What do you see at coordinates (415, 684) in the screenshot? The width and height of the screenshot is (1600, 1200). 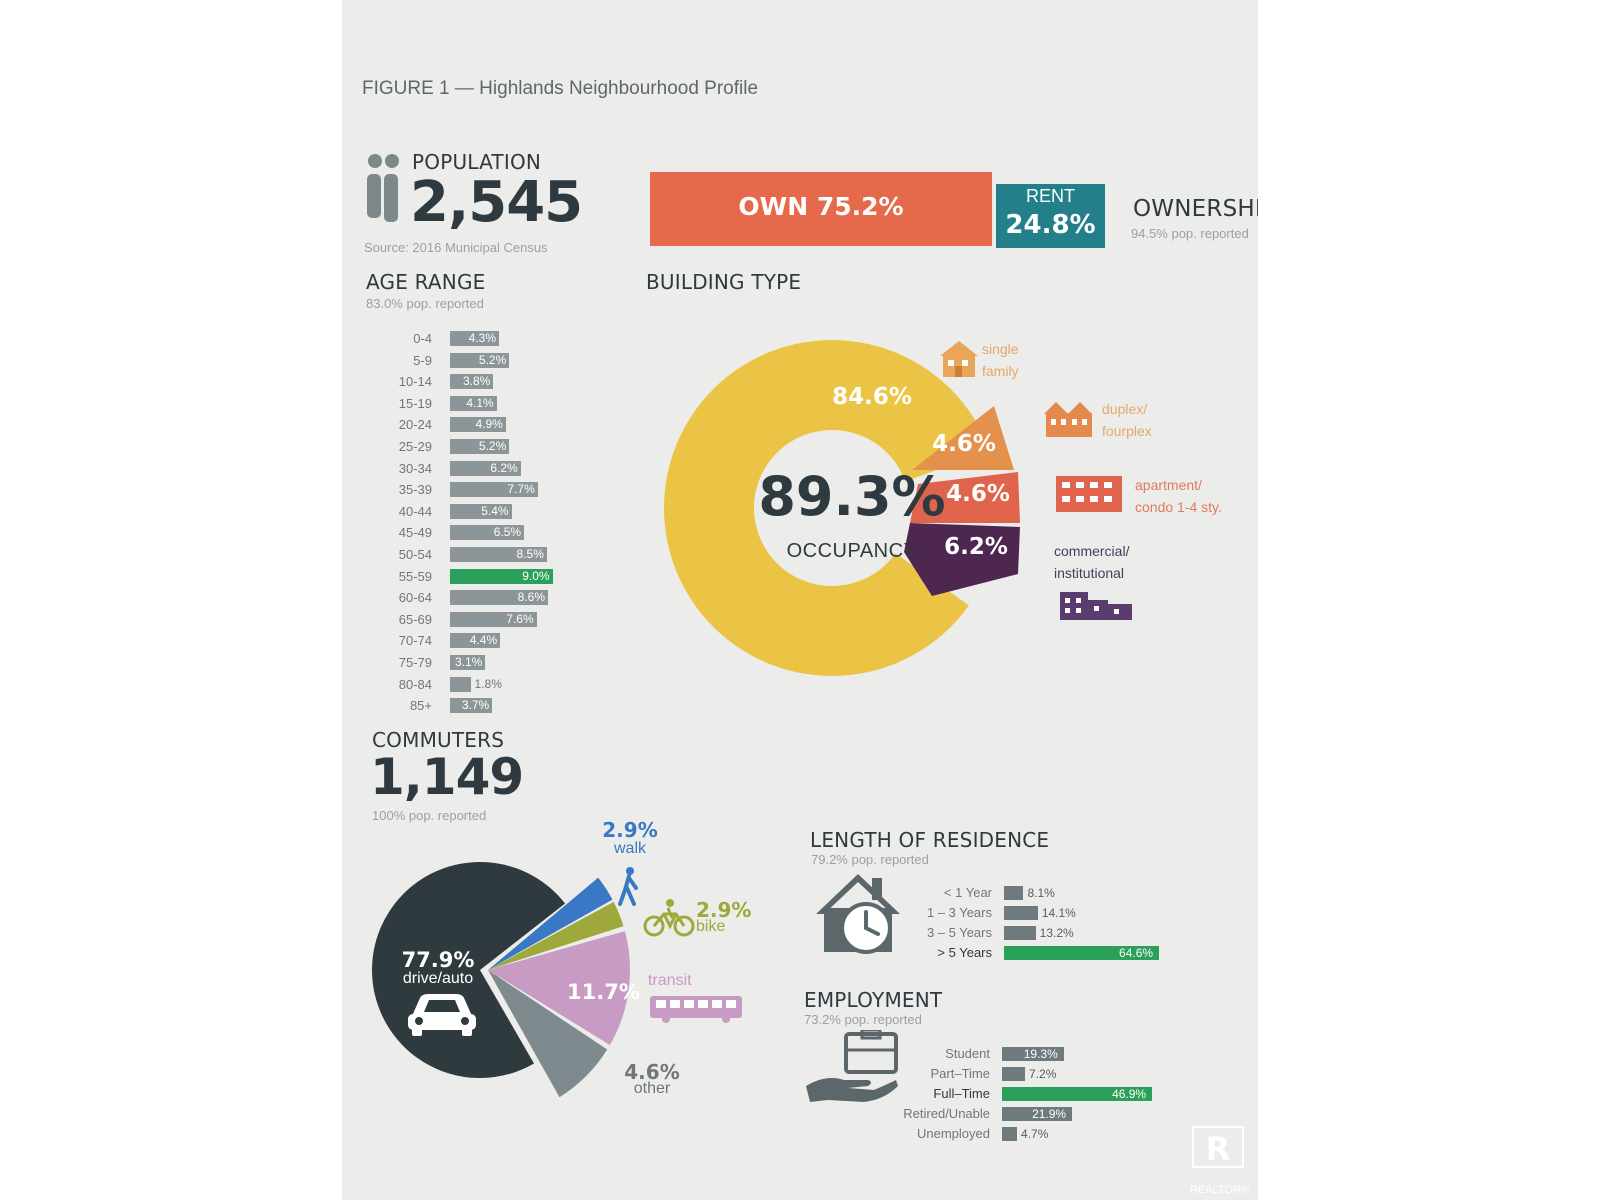 I see `age-tick-label: 80-84` at bounding box center [415, 684].